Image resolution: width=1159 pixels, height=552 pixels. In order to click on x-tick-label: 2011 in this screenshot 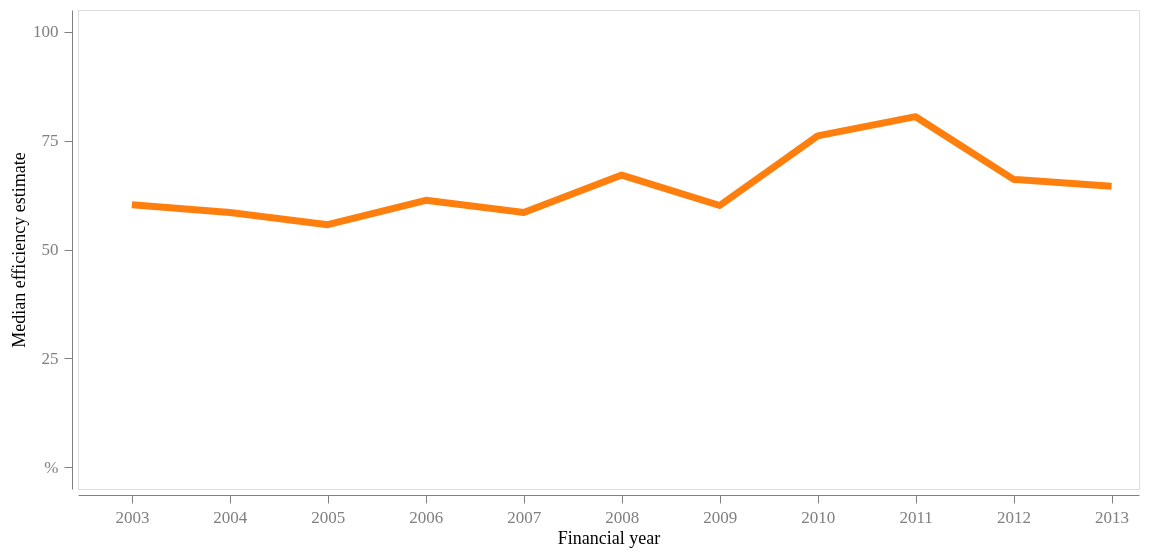, I will do `click(916, 517)`.